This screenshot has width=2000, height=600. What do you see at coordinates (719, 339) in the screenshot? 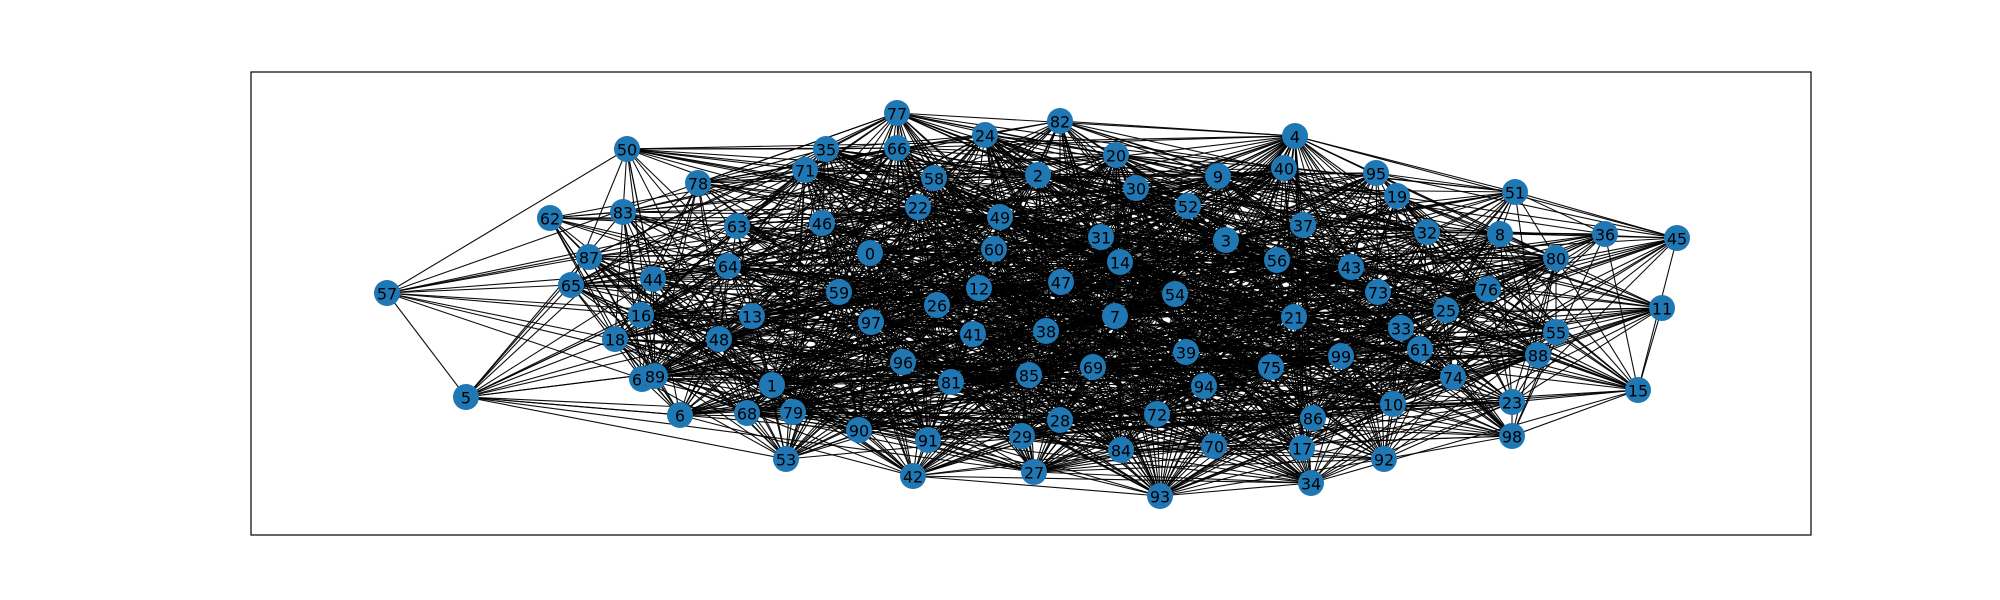
I see `node-48: 48` at bounding box center [719, 339].